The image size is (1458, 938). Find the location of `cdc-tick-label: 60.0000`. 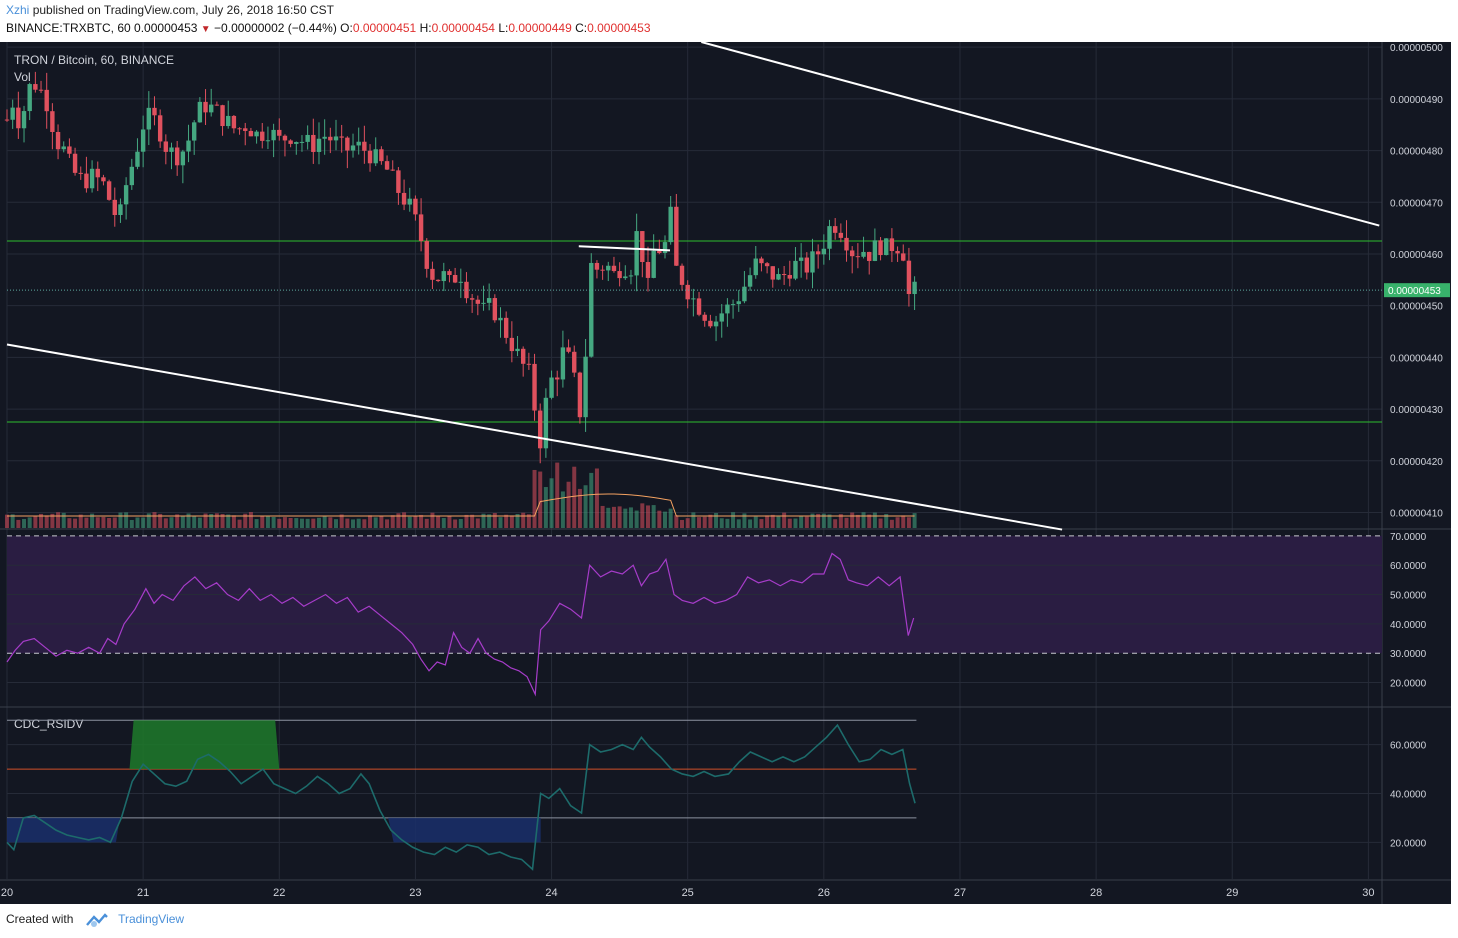

cdc-tick-label: 60.0000 is located at coordinates (1408, 746).